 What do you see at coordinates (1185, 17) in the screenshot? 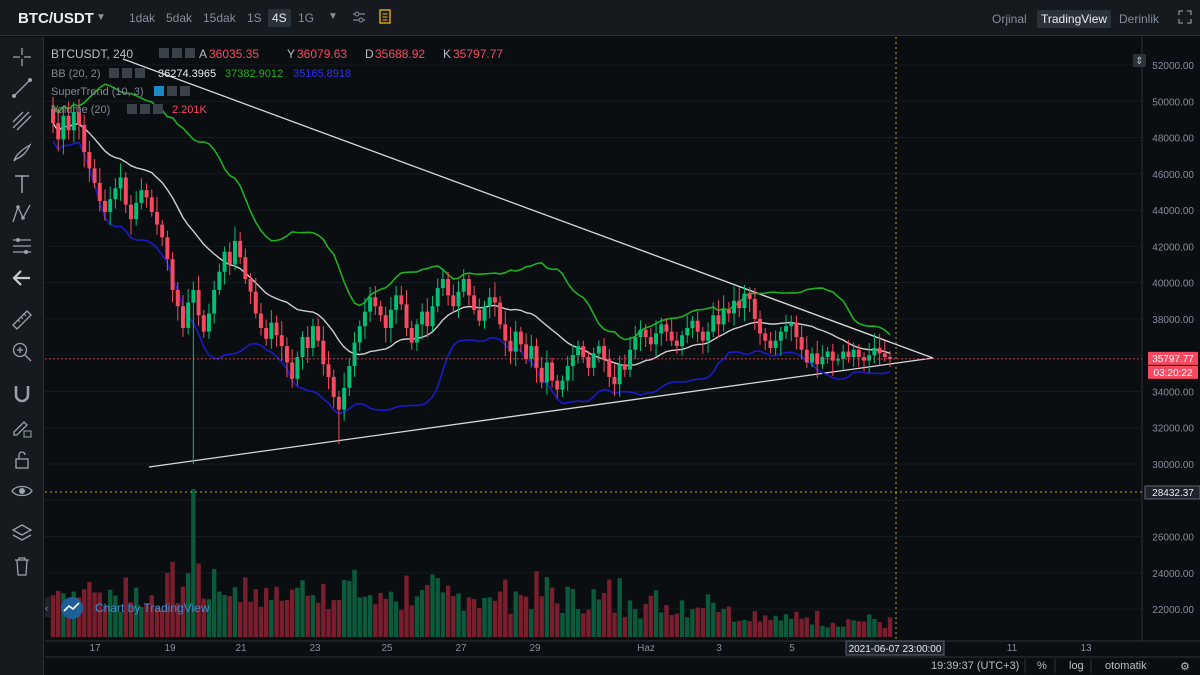
I see `fullscreen-icon` at bounding box center [1185, 17].